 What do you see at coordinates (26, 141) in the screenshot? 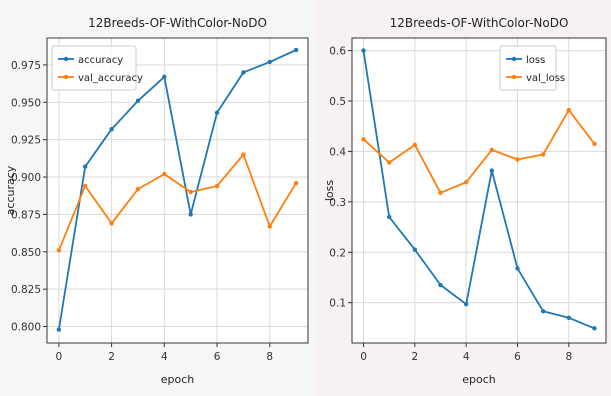
I see `left-ytick-label: 0.925` at bounding box center [26, 141].